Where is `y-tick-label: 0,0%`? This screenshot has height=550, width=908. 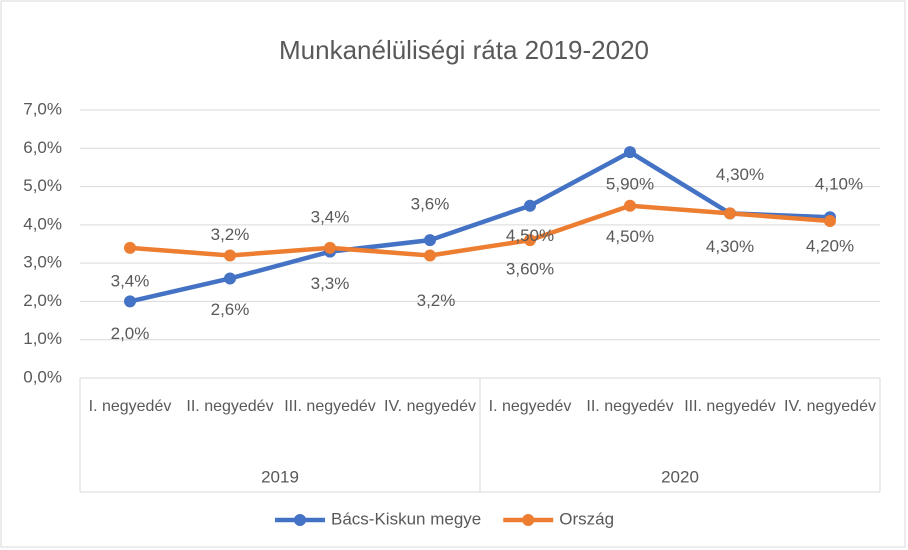
y-tick-label: 0,0% is located at coordinates (42, 376).